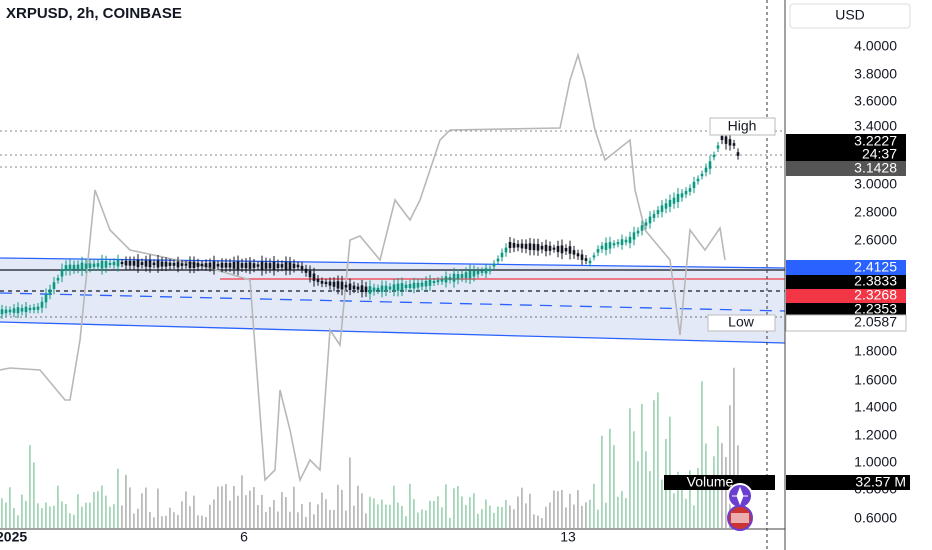 The image size is (932, 550). Describe the element at coordinates (875, 126) in the screenshot. I see `price-tick-label: 3.4000` at that location.